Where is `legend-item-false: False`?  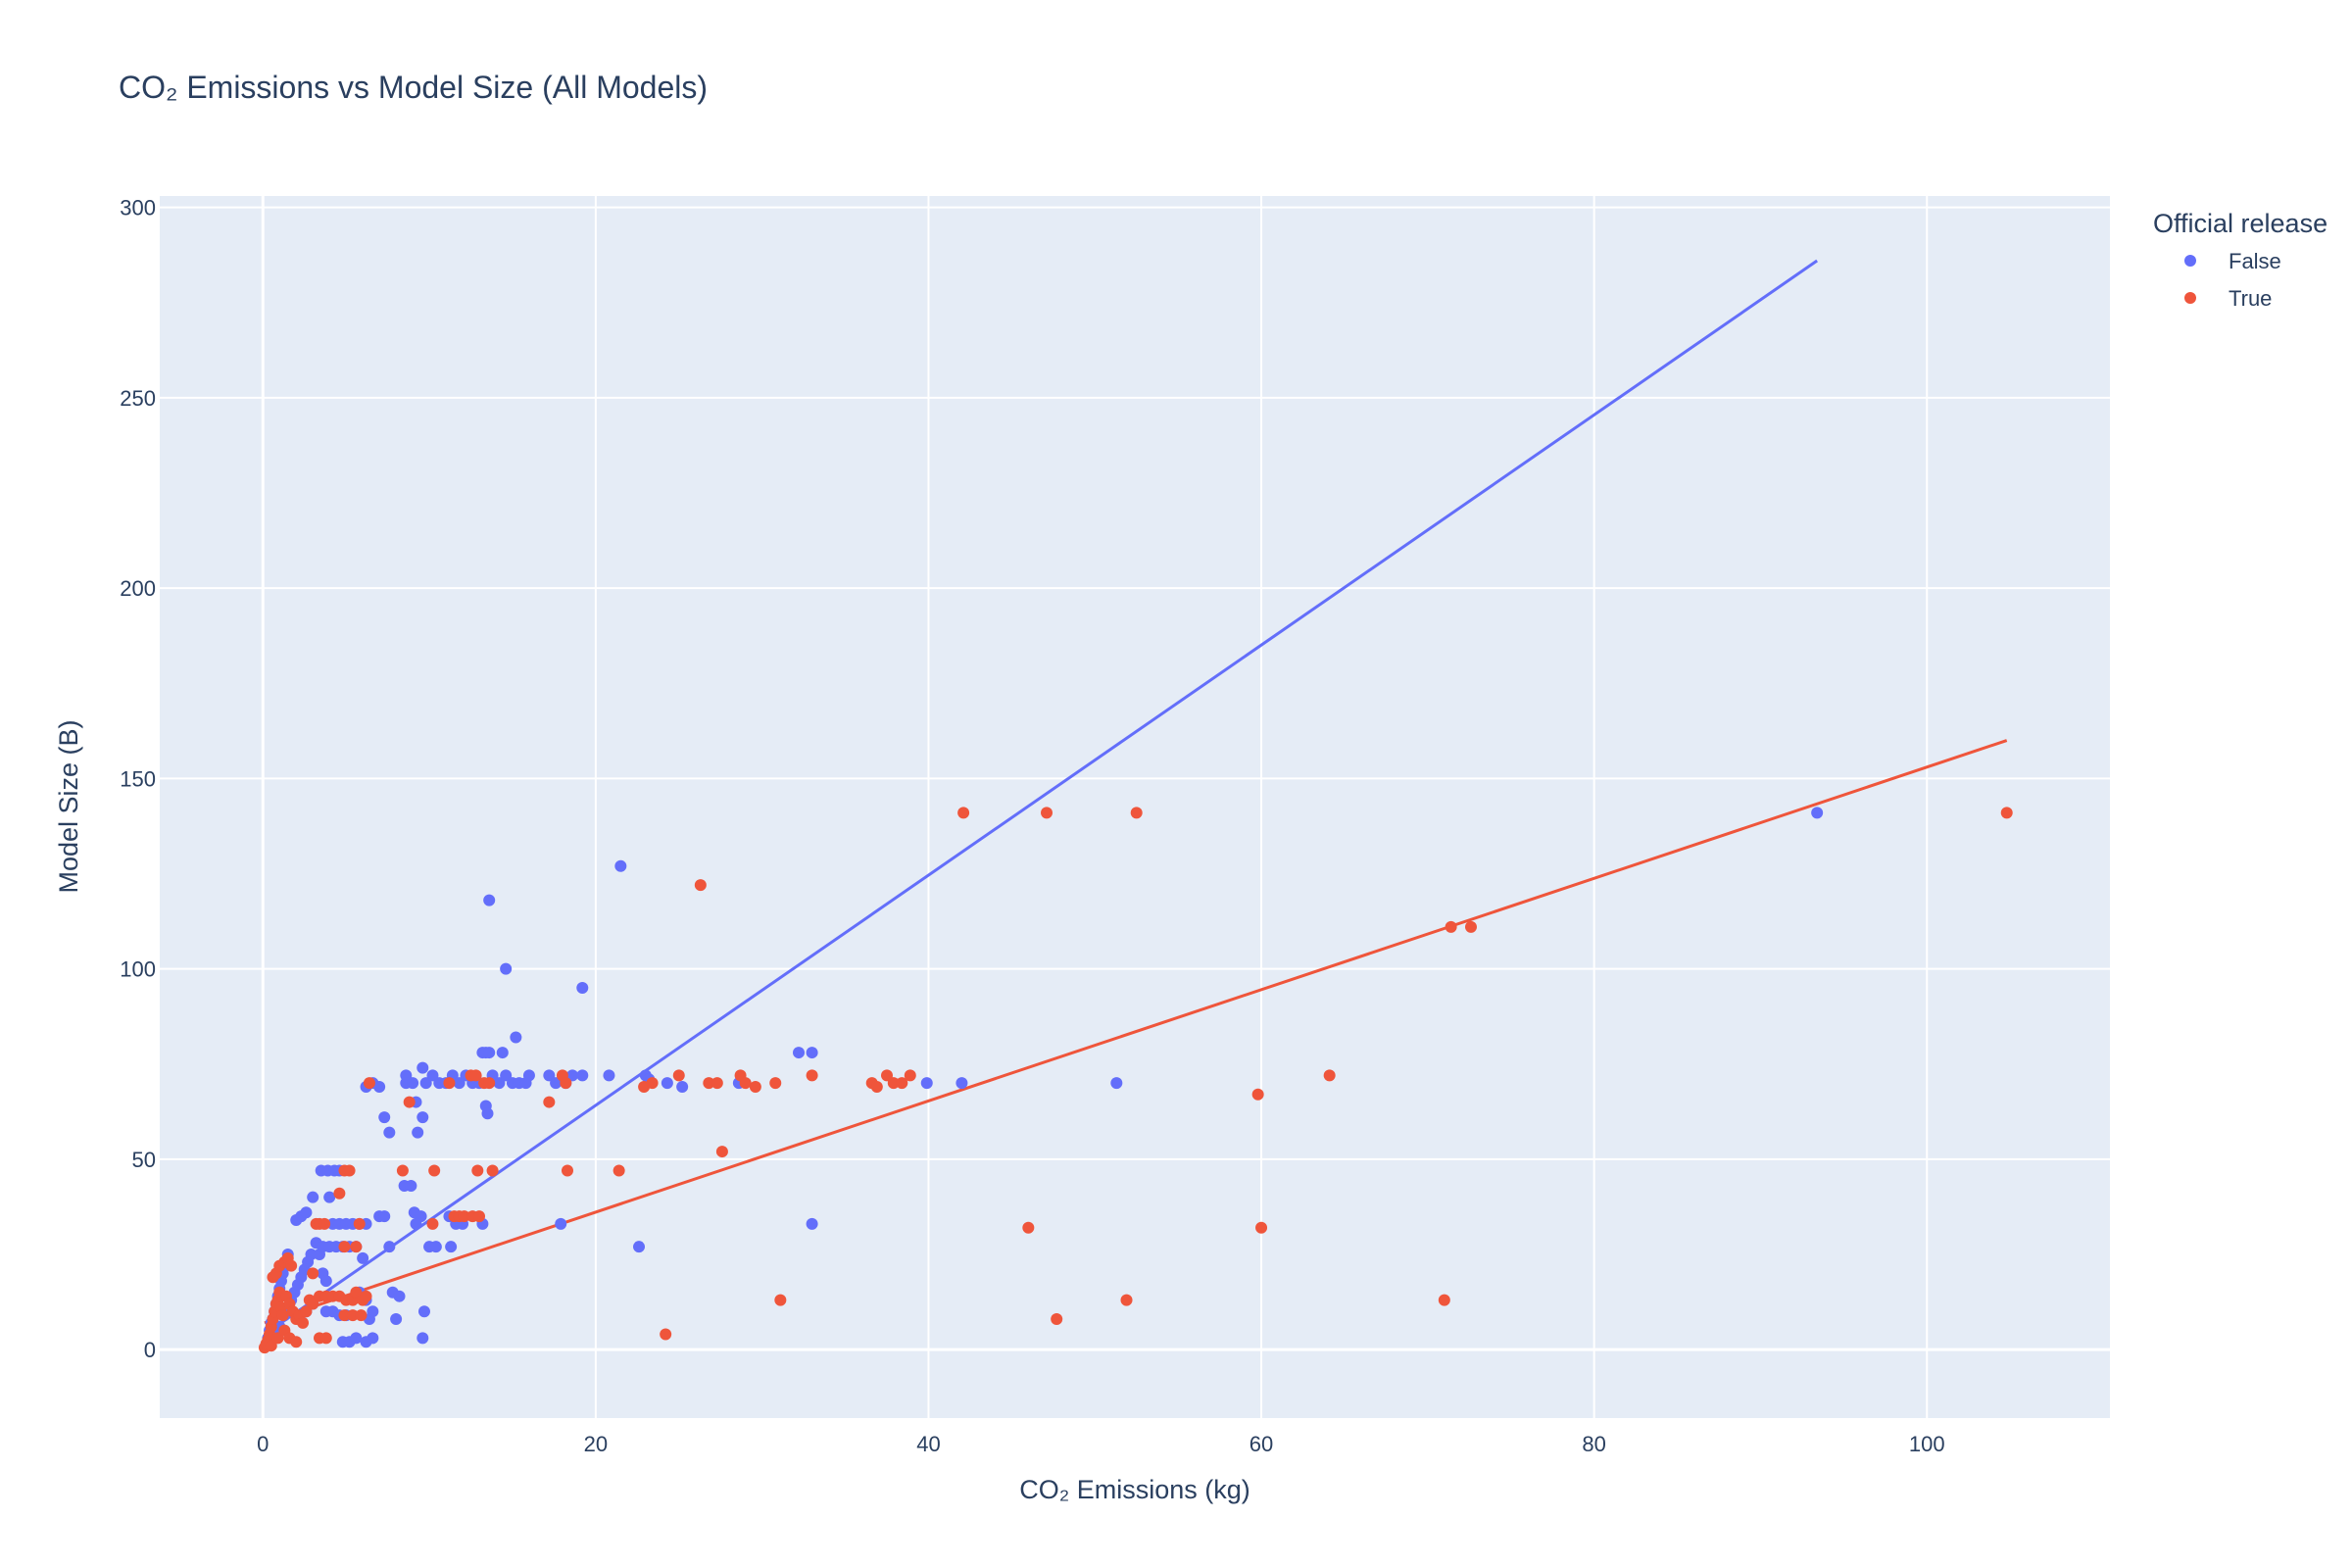
legend-item-false: False is located at coordinates (2232, 261).